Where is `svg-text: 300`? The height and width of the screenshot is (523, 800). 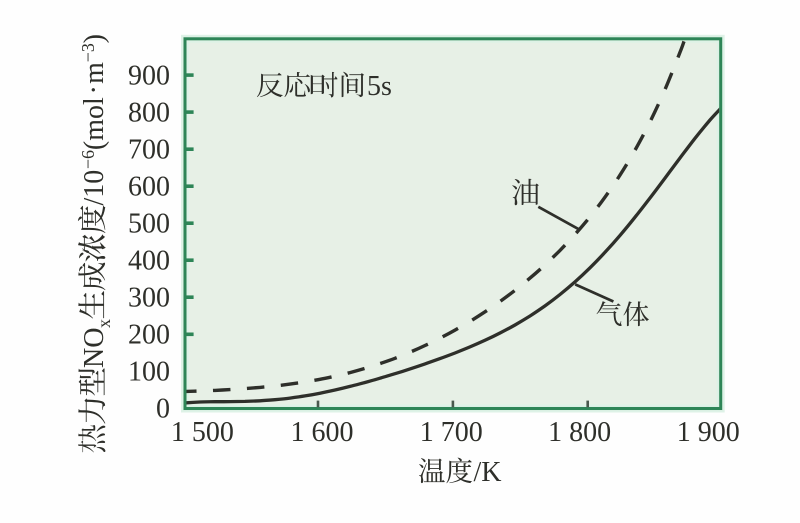 svg-text: 300 is located at coordinates (149, 297).